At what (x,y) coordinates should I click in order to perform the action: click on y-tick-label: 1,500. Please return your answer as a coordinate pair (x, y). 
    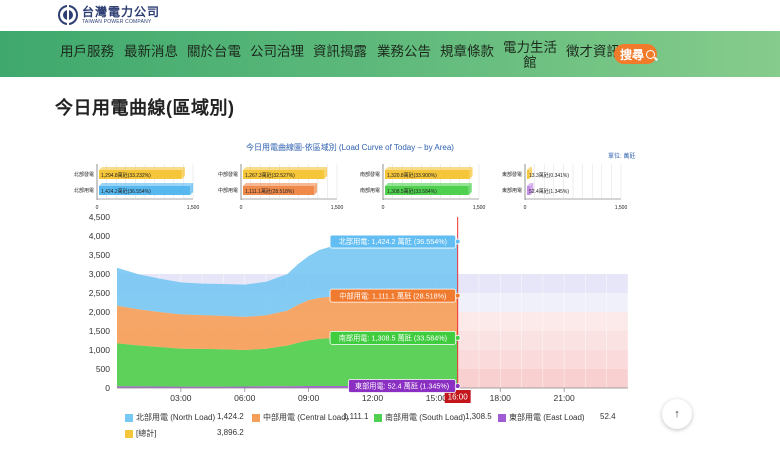
    Looking at the image, I should click on (100, 331).